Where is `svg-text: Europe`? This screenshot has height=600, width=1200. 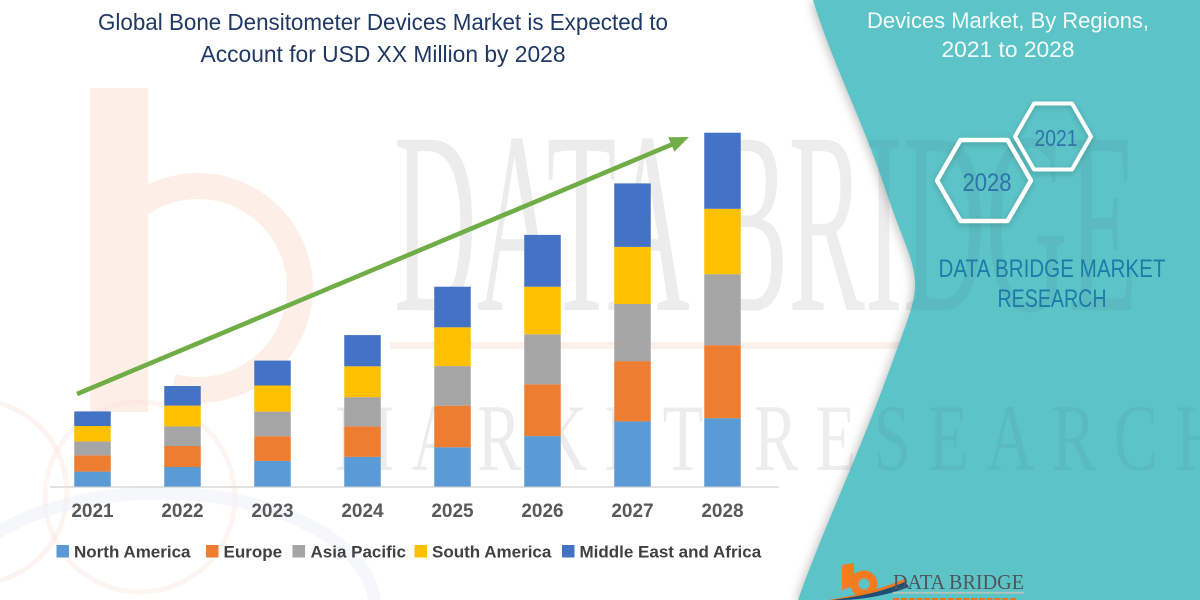
svg-text: Europe is located at coordinates (253, 552).